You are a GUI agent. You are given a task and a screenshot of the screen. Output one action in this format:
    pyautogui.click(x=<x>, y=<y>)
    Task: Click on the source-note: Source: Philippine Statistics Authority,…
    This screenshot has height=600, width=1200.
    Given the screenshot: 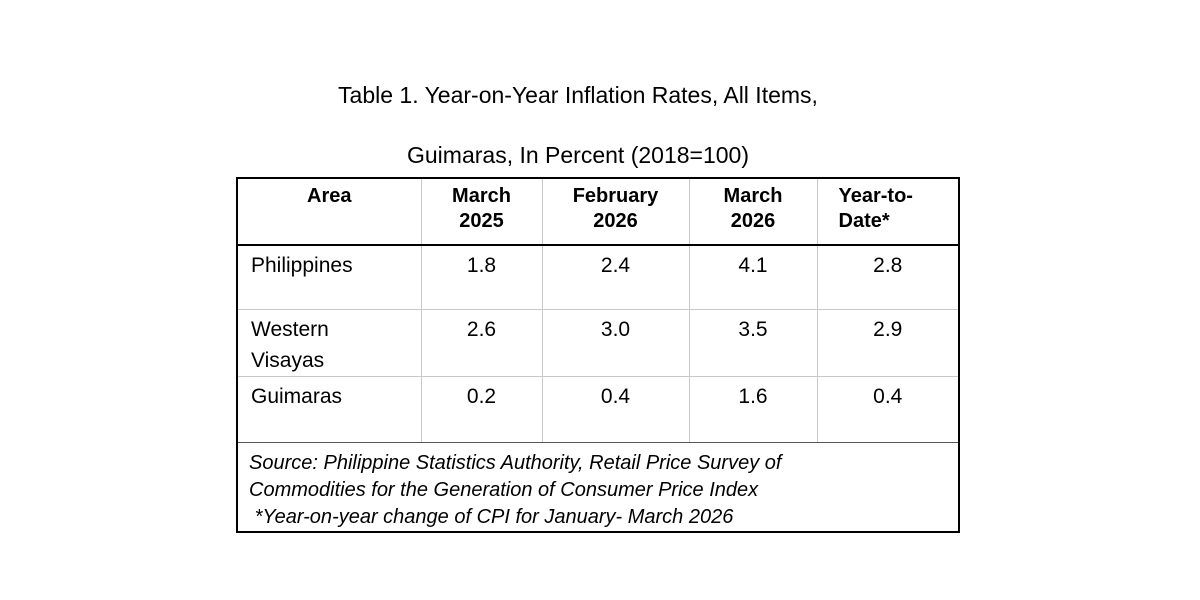 What is the action you would take?
    pyautogui.click(x=598, y=486)
    